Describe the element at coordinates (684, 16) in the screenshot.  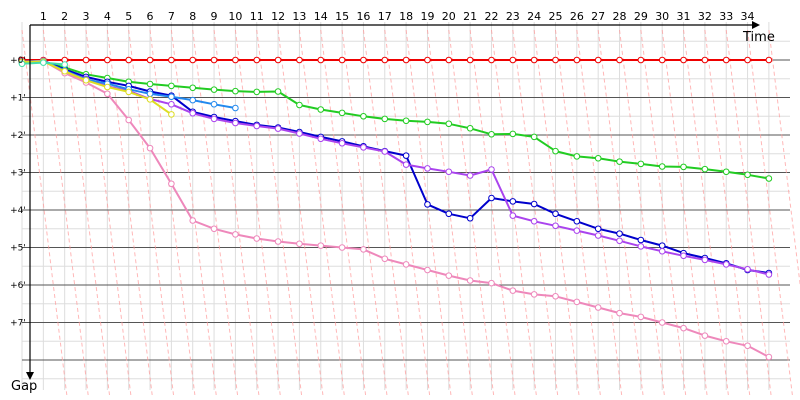
I see `x-tick-label: 31` at that location.